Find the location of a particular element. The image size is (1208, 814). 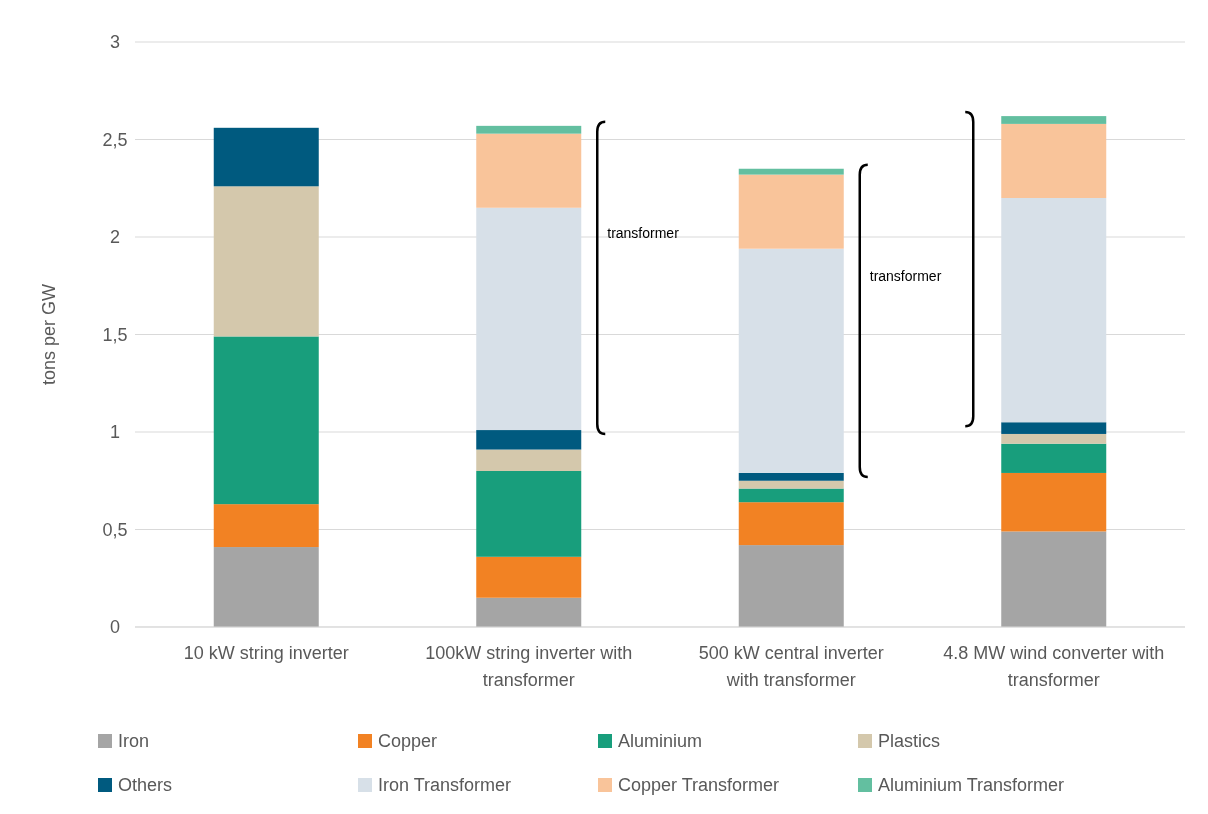

y-tick-label: 0 is located at coordinates (115, 627).